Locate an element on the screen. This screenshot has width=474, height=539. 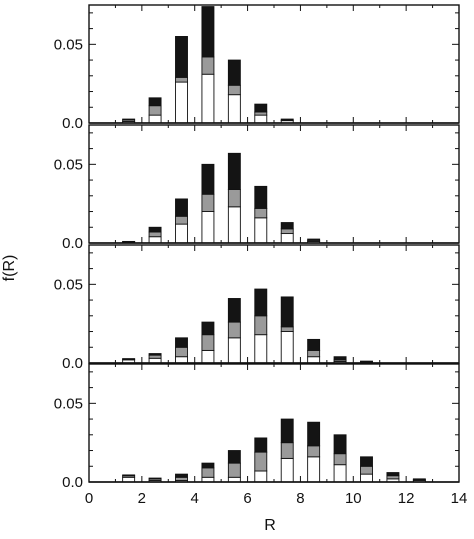
x-tick-label: 14 is located at coordinates (459, 498).